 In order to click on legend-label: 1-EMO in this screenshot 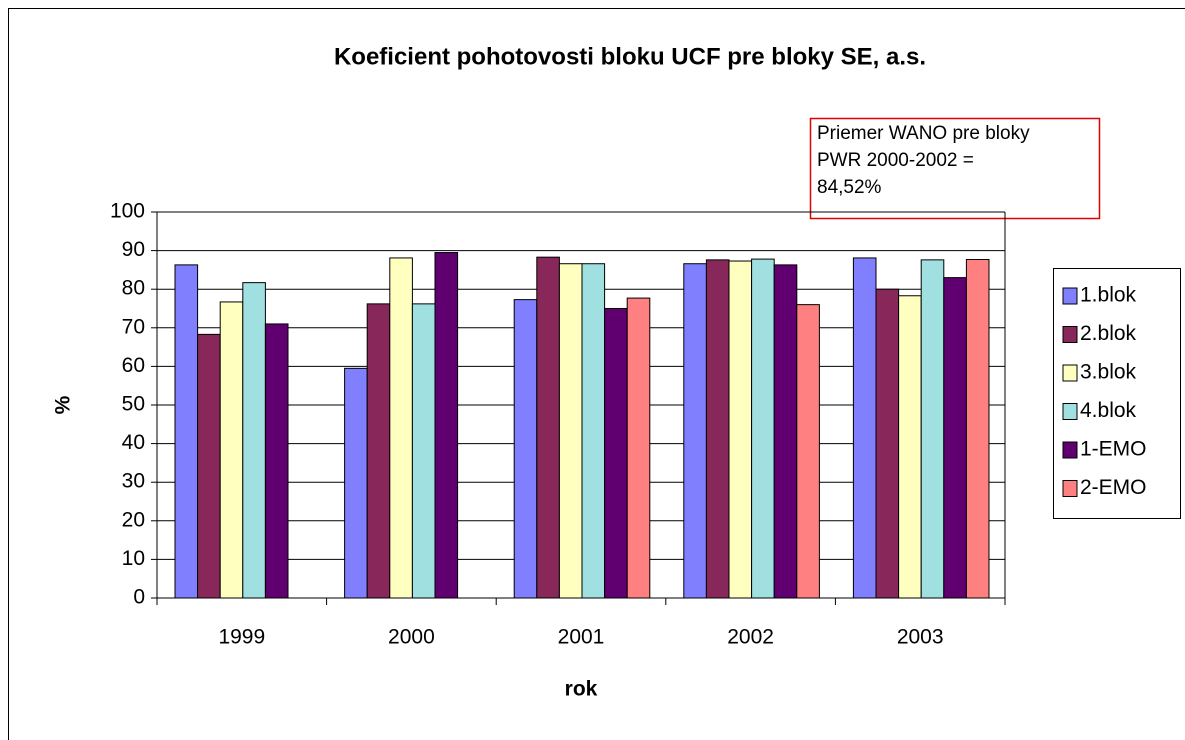, I will do `click(1113, 449)`.